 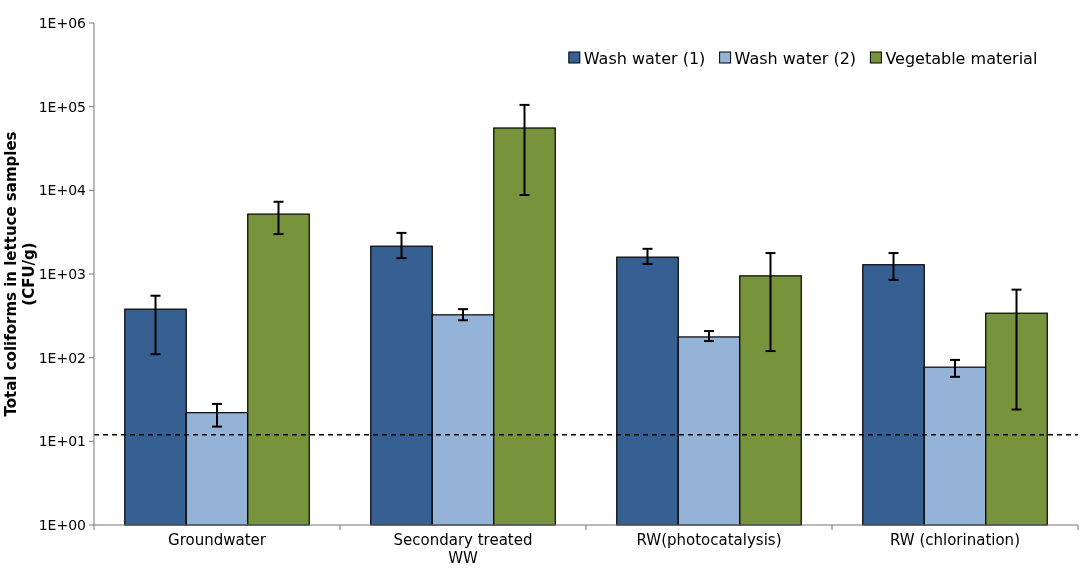 I want to click on y-tick-label: 1E+02, so click(x=62, y=357).